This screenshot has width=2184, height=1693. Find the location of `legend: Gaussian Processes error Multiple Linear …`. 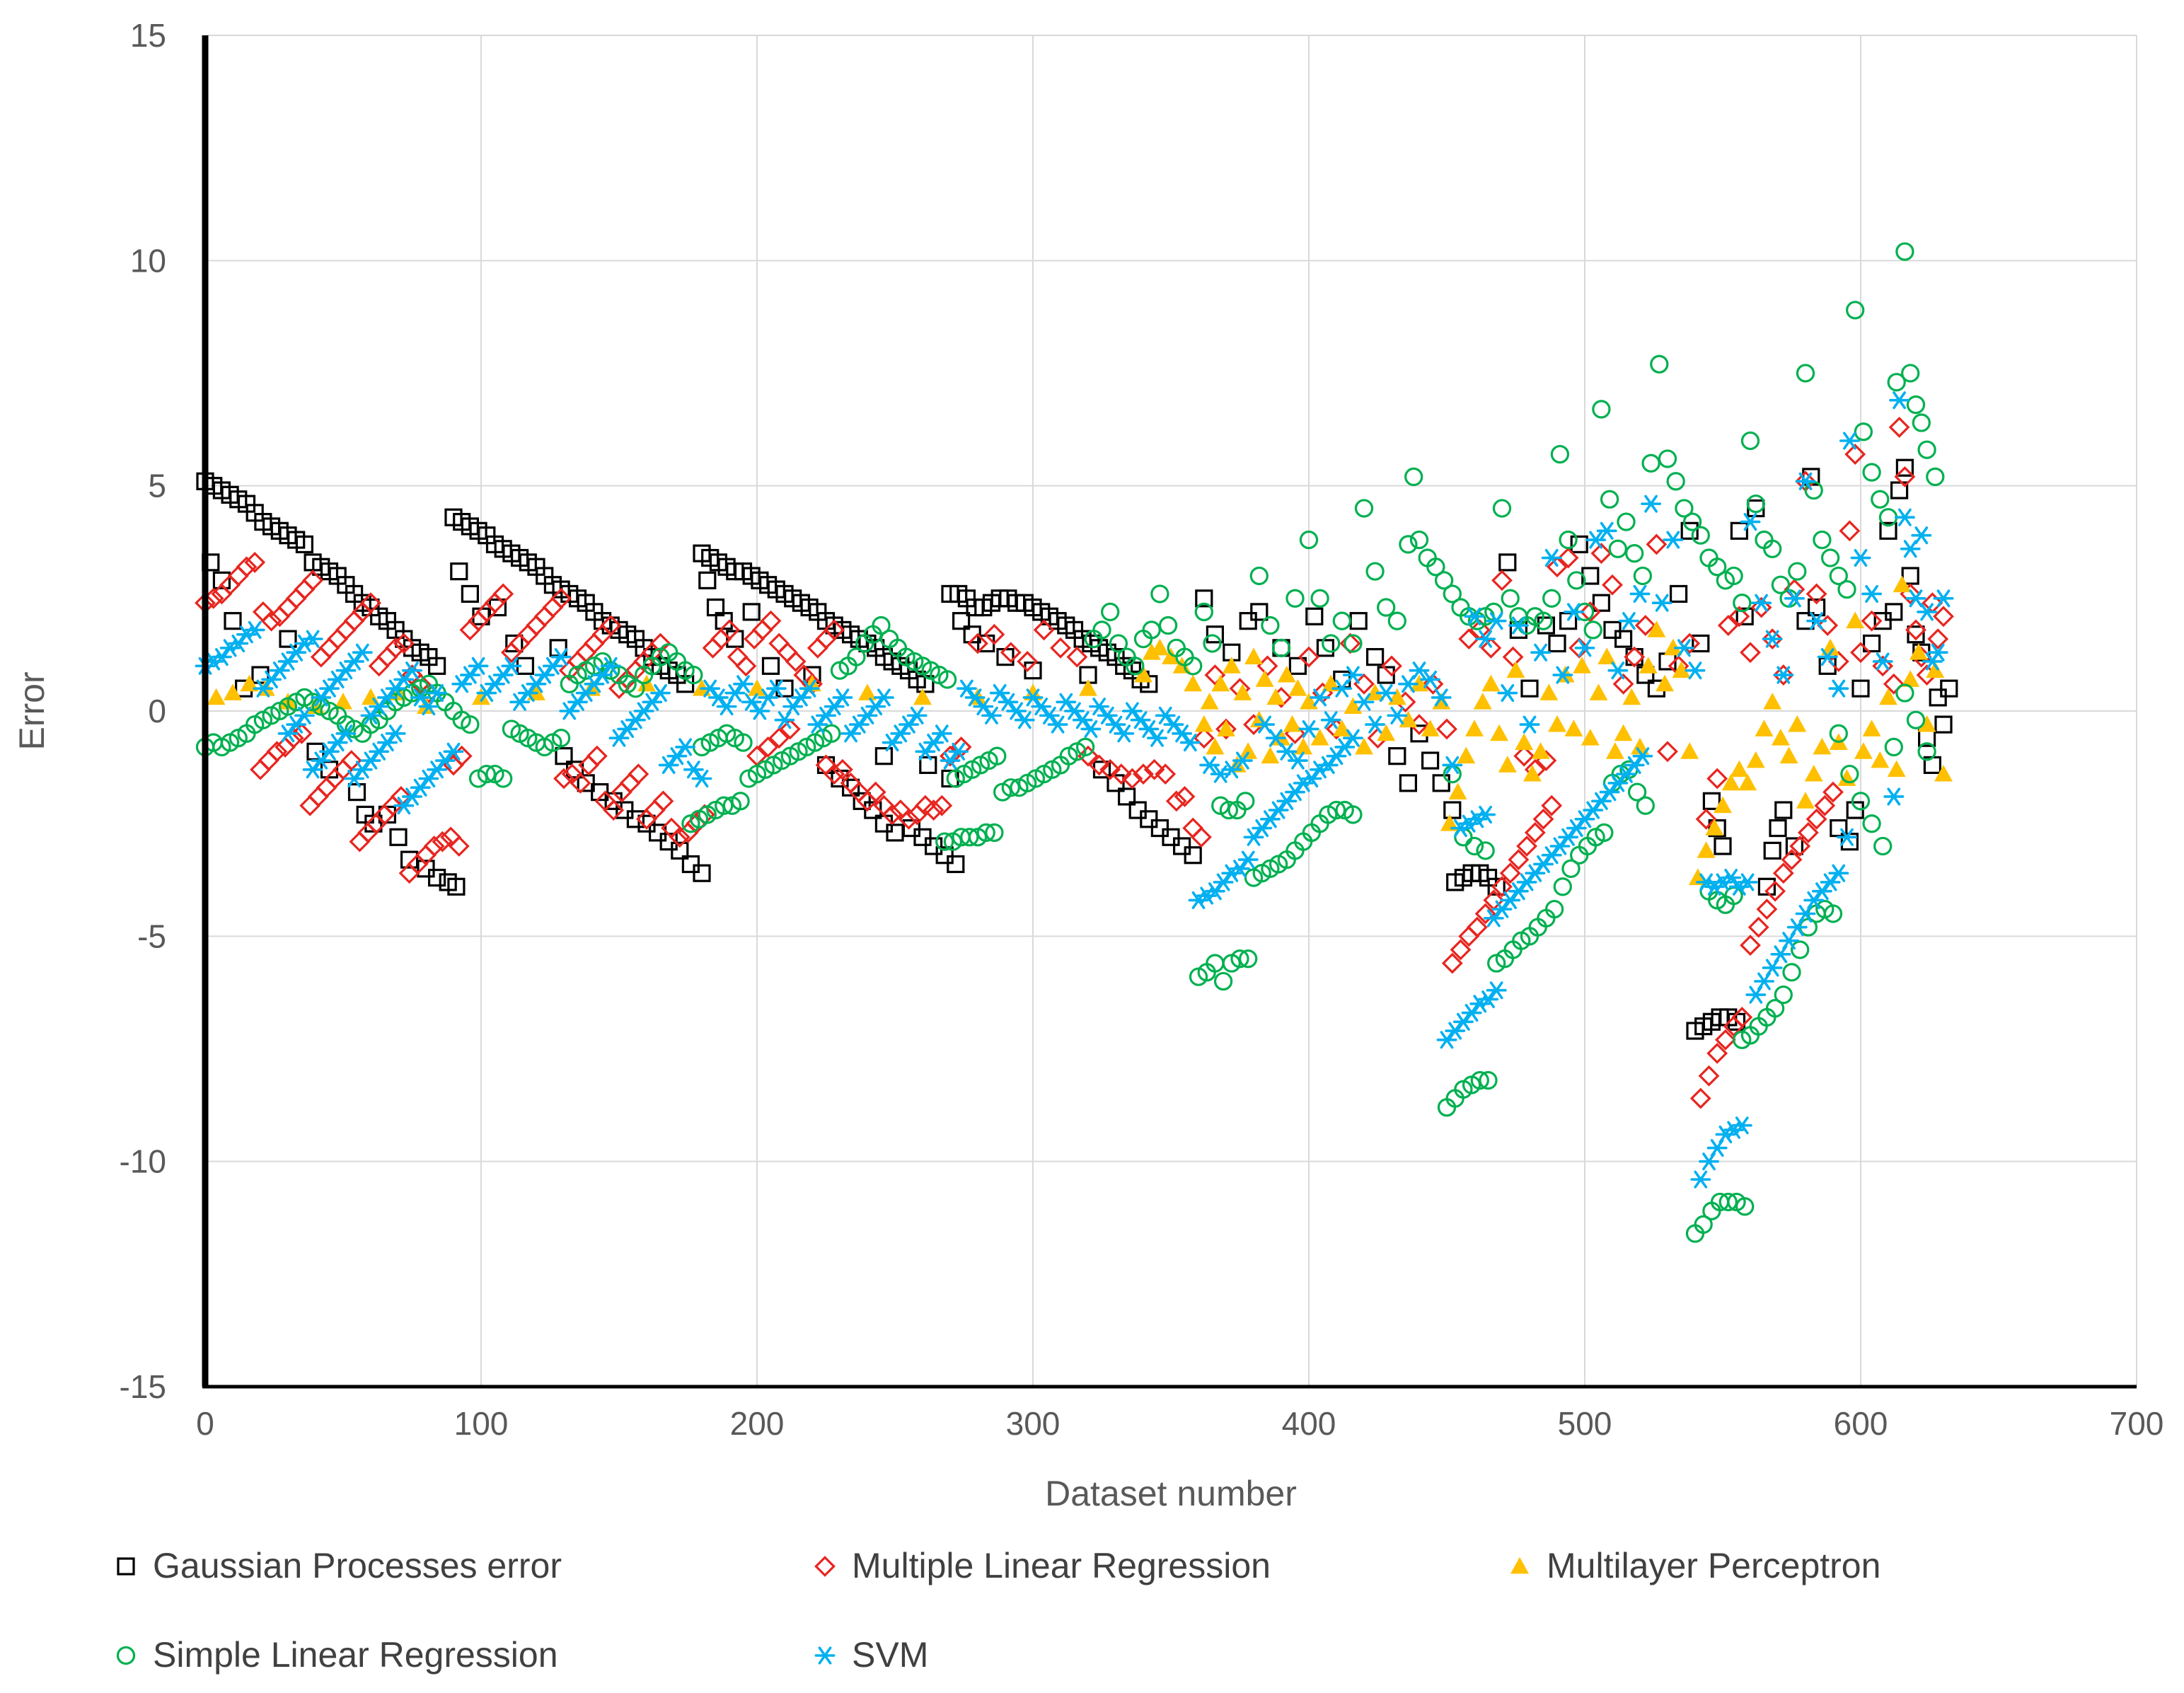

legend: Gaussian Processes error Multiple Linear … is located at coordinates (998, 1610).